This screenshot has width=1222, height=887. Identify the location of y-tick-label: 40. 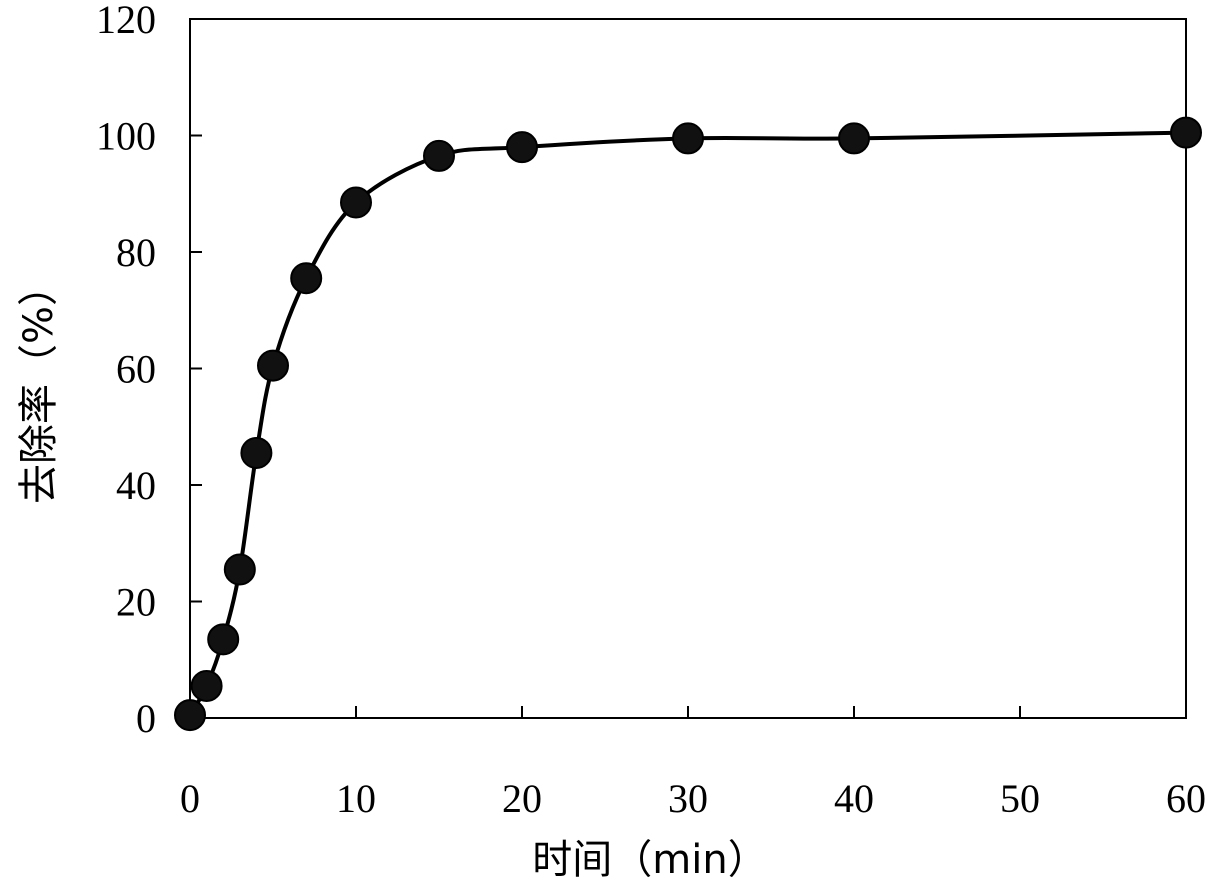
(136, 485).